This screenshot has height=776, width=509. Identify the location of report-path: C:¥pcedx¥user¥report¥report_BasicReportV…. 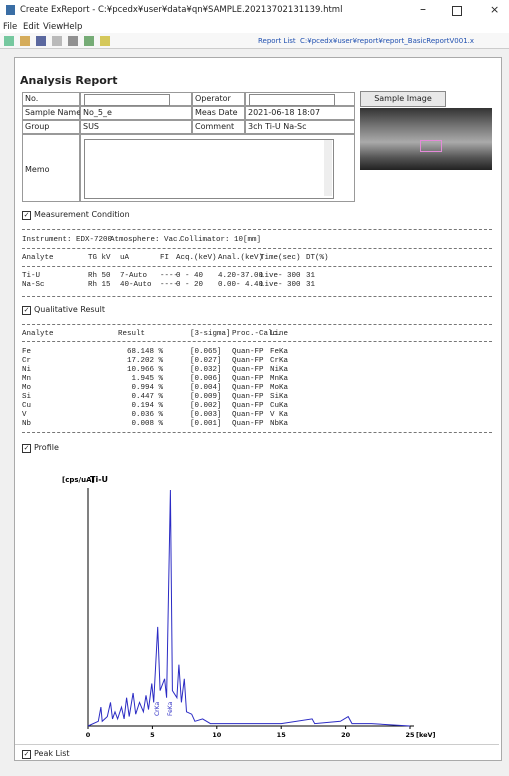
(387, 41).